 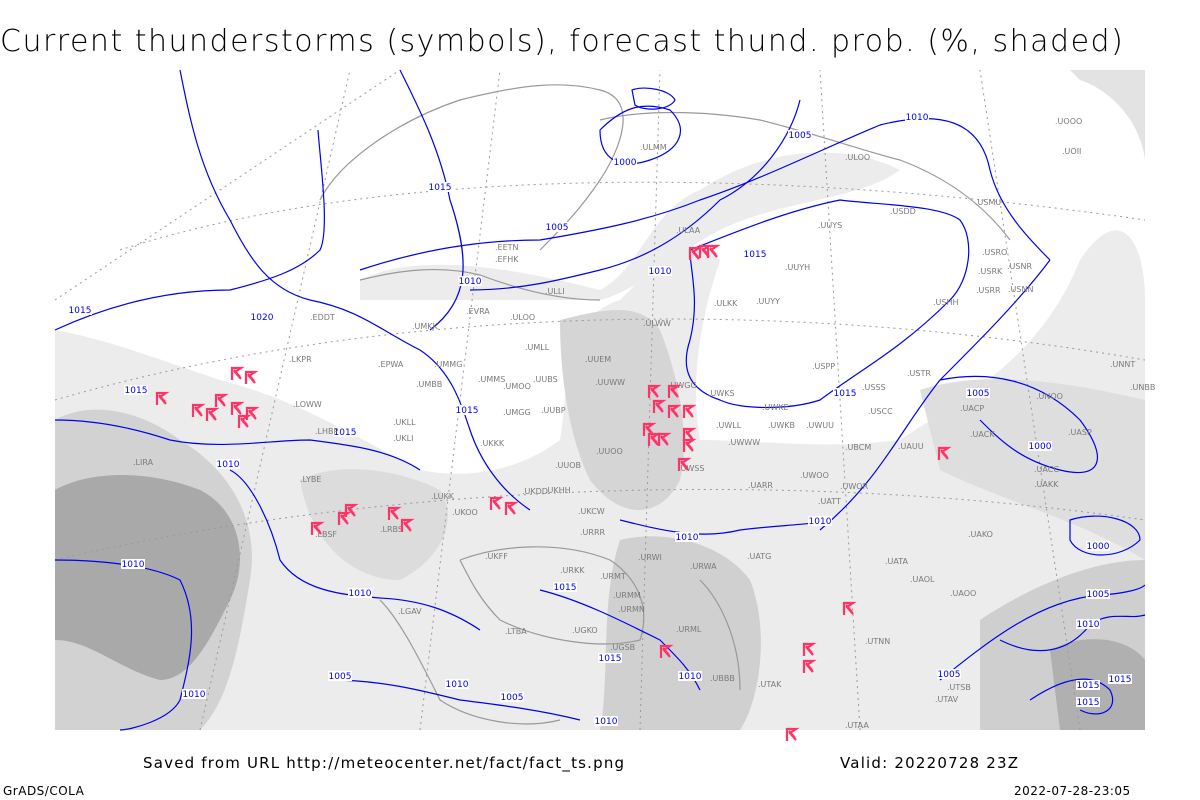 I want to click on station-label: .USHH, so click(x=946, y=302).